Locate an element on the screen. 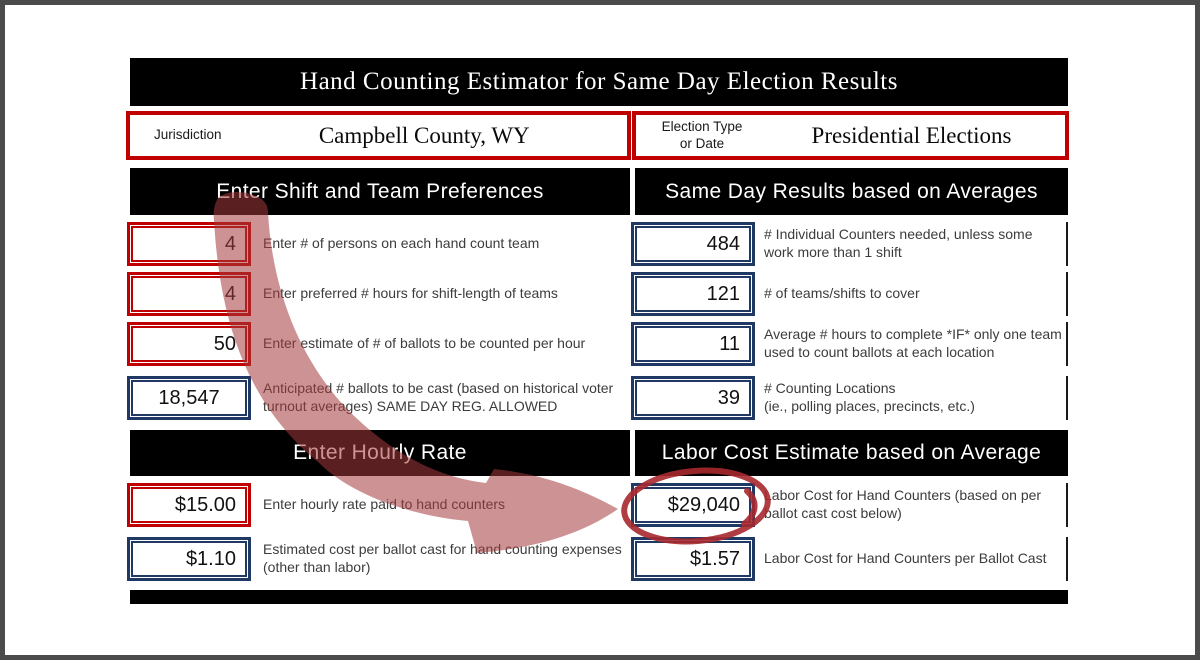 This screenshot has width=1200, height=660. input-hourly-rate: $15.00 is located at coordinates (189, 505).